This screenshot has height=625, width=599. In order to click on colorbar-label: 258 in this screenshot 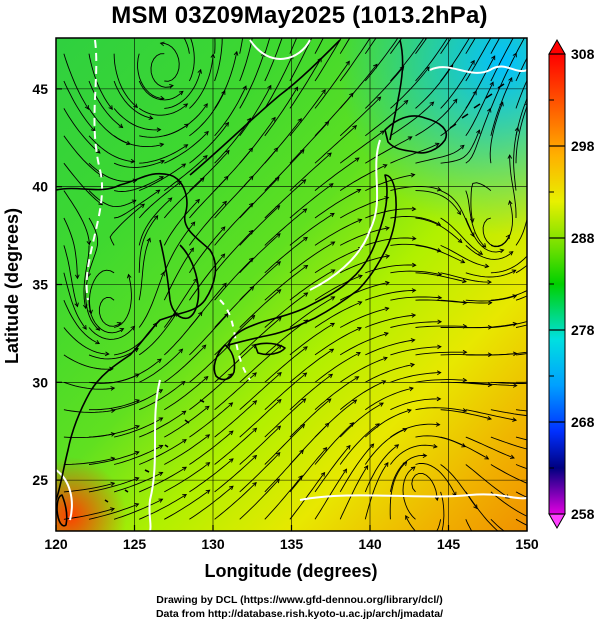, I will do `click(583, 514)`.